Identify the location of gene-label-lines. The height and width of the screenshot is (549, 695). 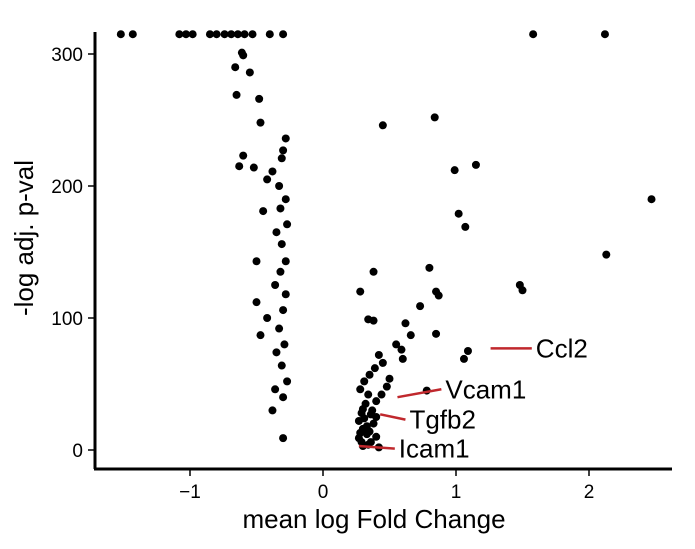
(445, 398).